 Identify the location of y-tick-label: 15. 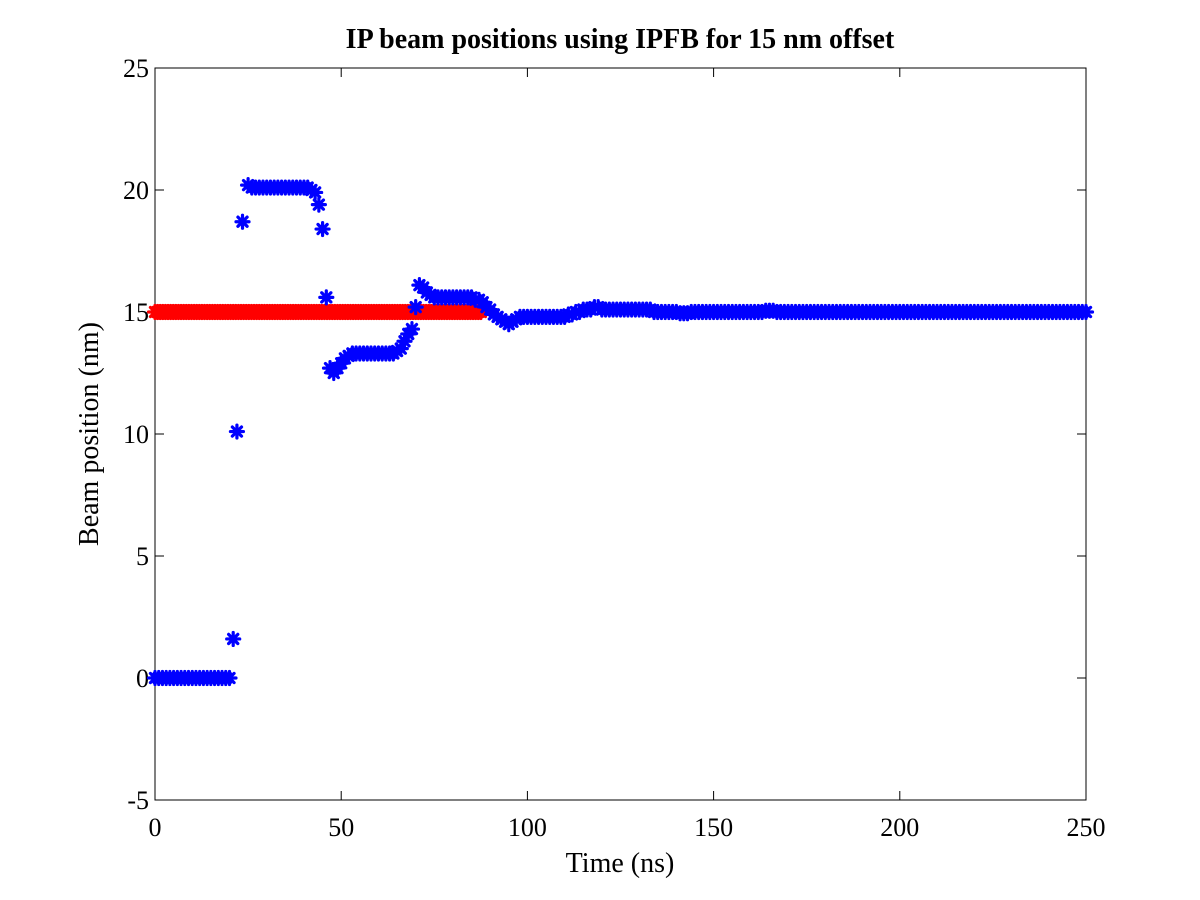
(136, 312).